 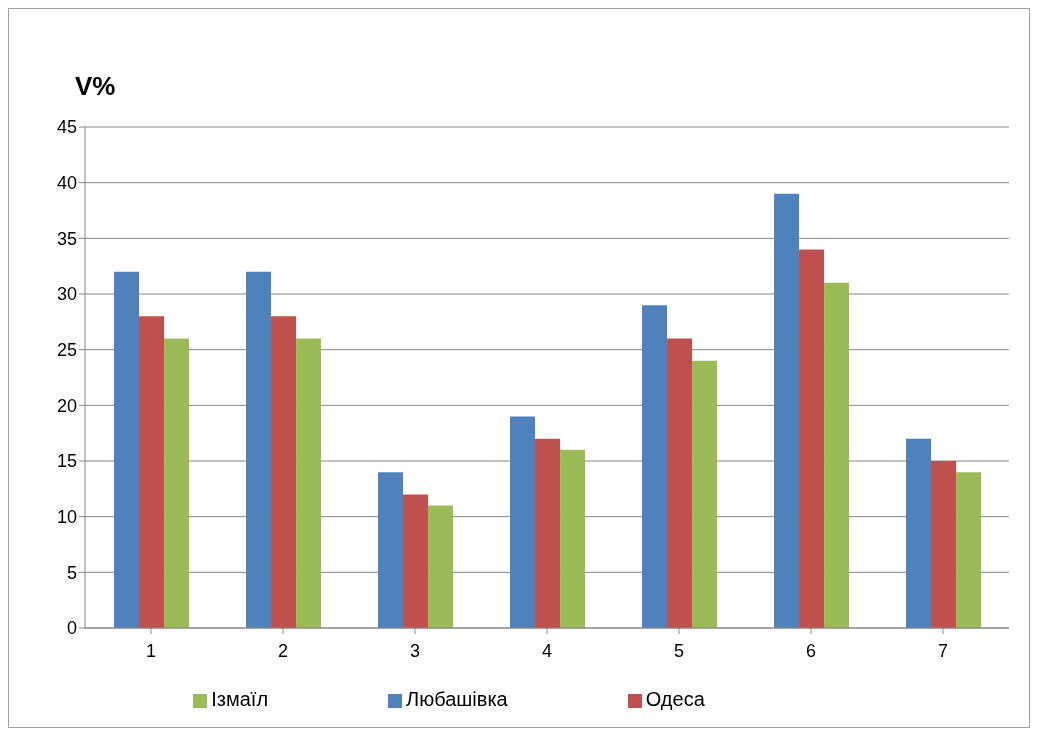 I want to click on x-tick-label: 6, so click(x=811, y=650).